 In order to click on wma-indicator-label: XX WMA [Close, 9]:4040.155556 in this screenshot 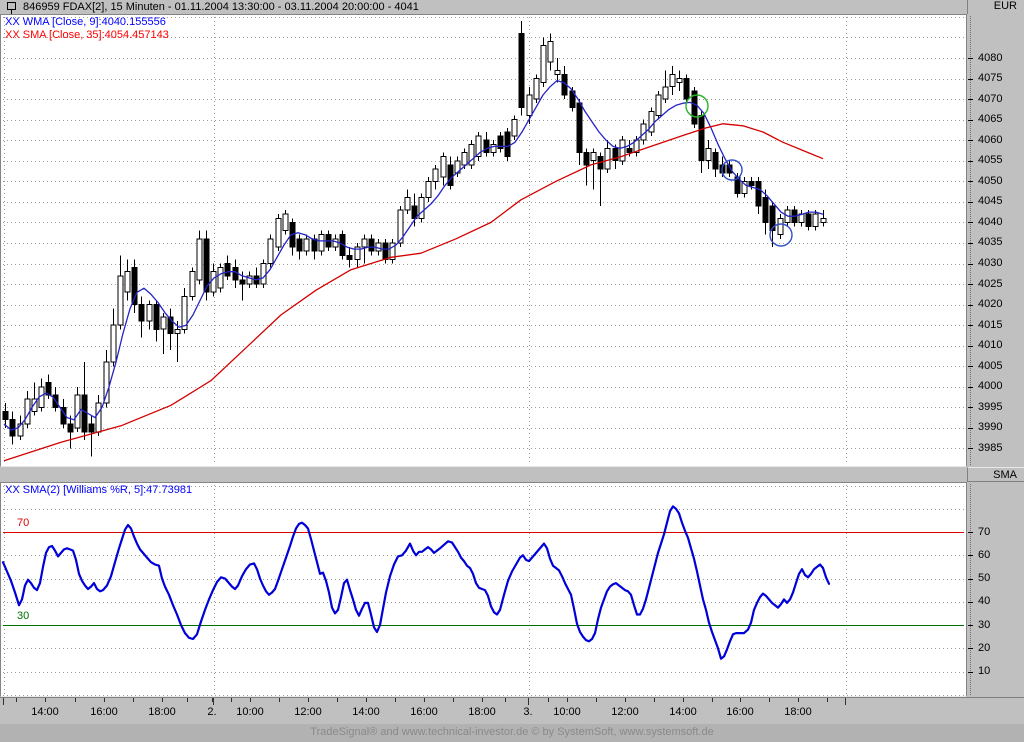, I will do `click(85, 22)`.